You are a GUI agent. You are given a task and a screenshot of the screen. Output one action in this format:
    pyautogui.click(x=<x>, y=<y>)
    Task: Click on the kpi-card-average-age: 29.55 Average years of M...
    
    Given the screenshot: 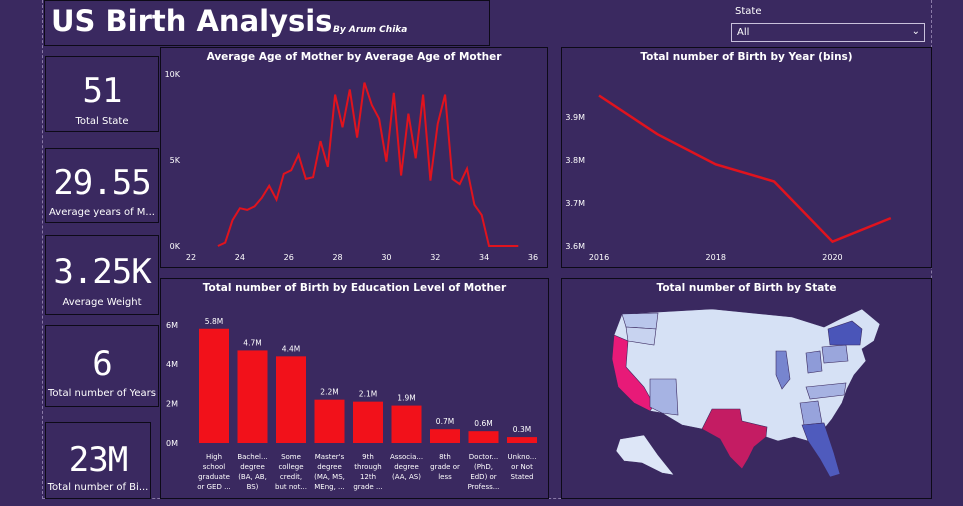 What is the action you would take?
    pyautogui.click(x=102, y=185)
    